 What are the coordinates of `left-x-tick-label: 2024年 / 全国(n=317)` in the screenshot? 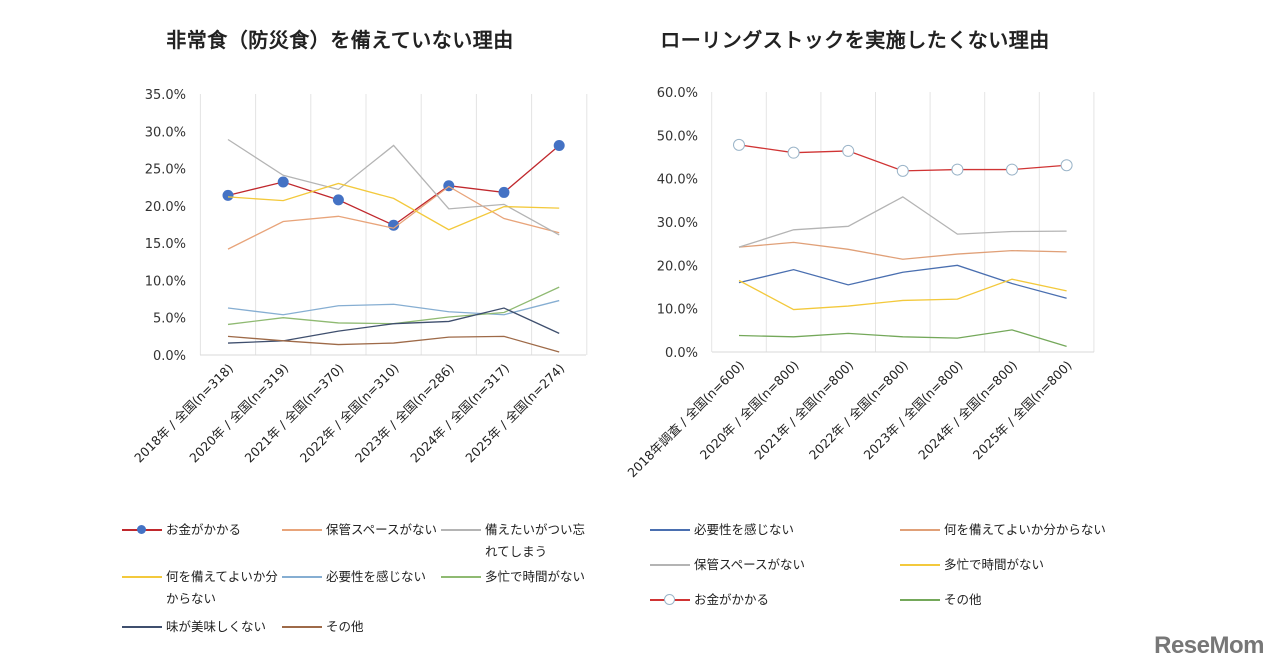 It's located at (459, 413).